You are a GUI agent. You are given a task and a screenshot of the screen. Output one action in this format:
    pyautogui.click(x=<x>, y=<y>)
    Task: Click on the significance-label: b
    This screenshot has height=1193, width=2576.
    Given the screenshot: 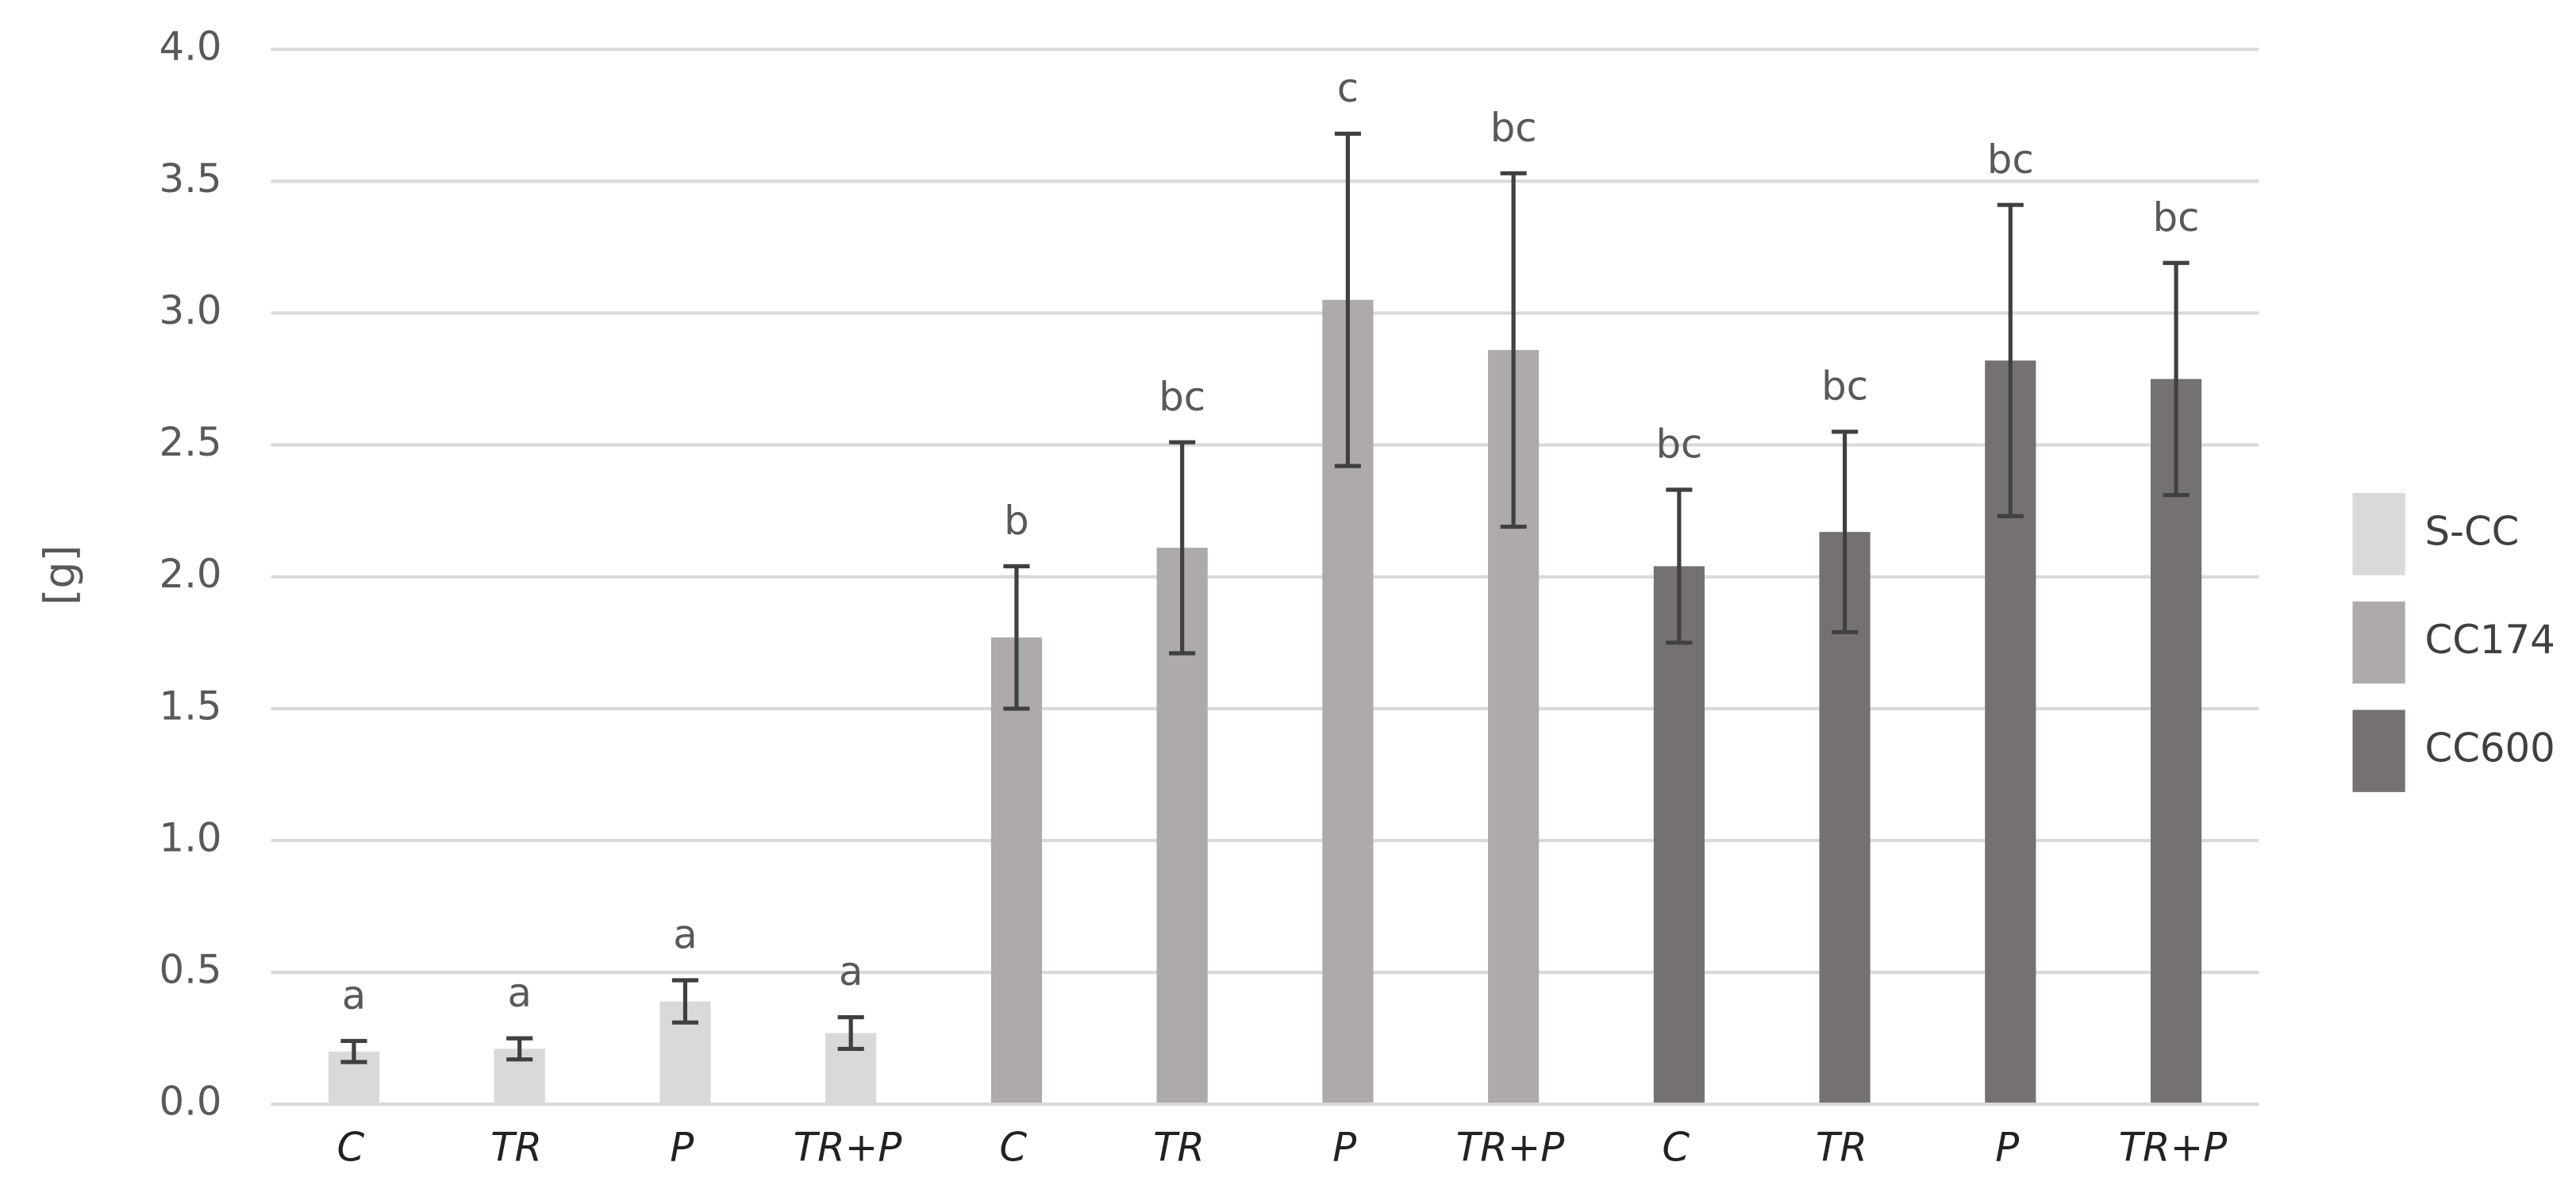 What is the action you would take?
    pyautogui.click(x=1016, y=521)
    